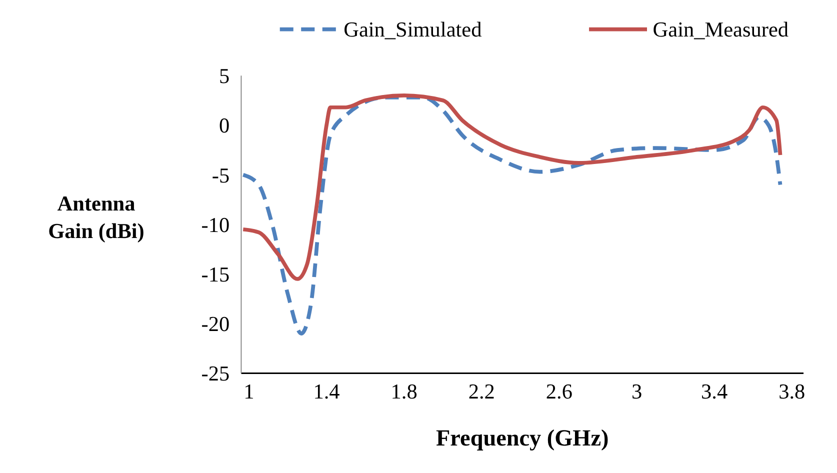  What do you see at coordinates (413, 30) in the screenshot?
I see `legend-label: Gain_Simulated` at bounding box center [413, 30].